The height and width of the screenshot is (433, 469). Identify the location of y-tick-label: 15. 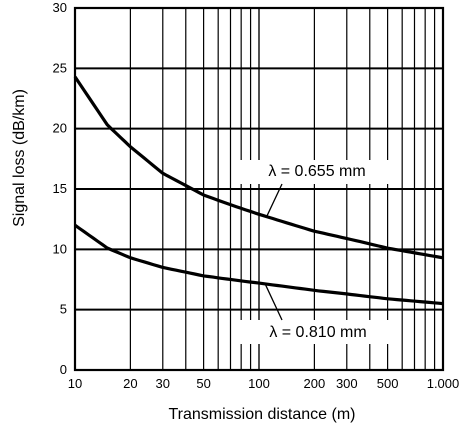
(60, 188).